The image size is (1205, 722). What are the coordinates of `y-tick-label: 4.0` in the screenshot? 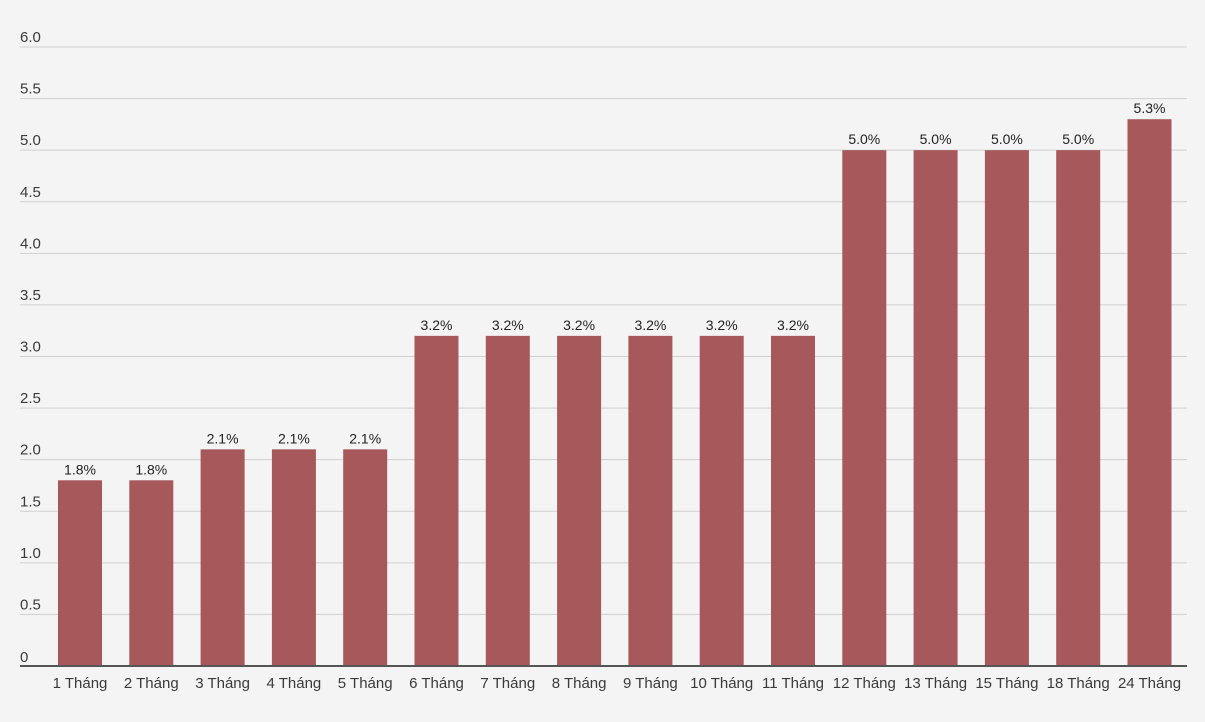 It's located at (30, 243).